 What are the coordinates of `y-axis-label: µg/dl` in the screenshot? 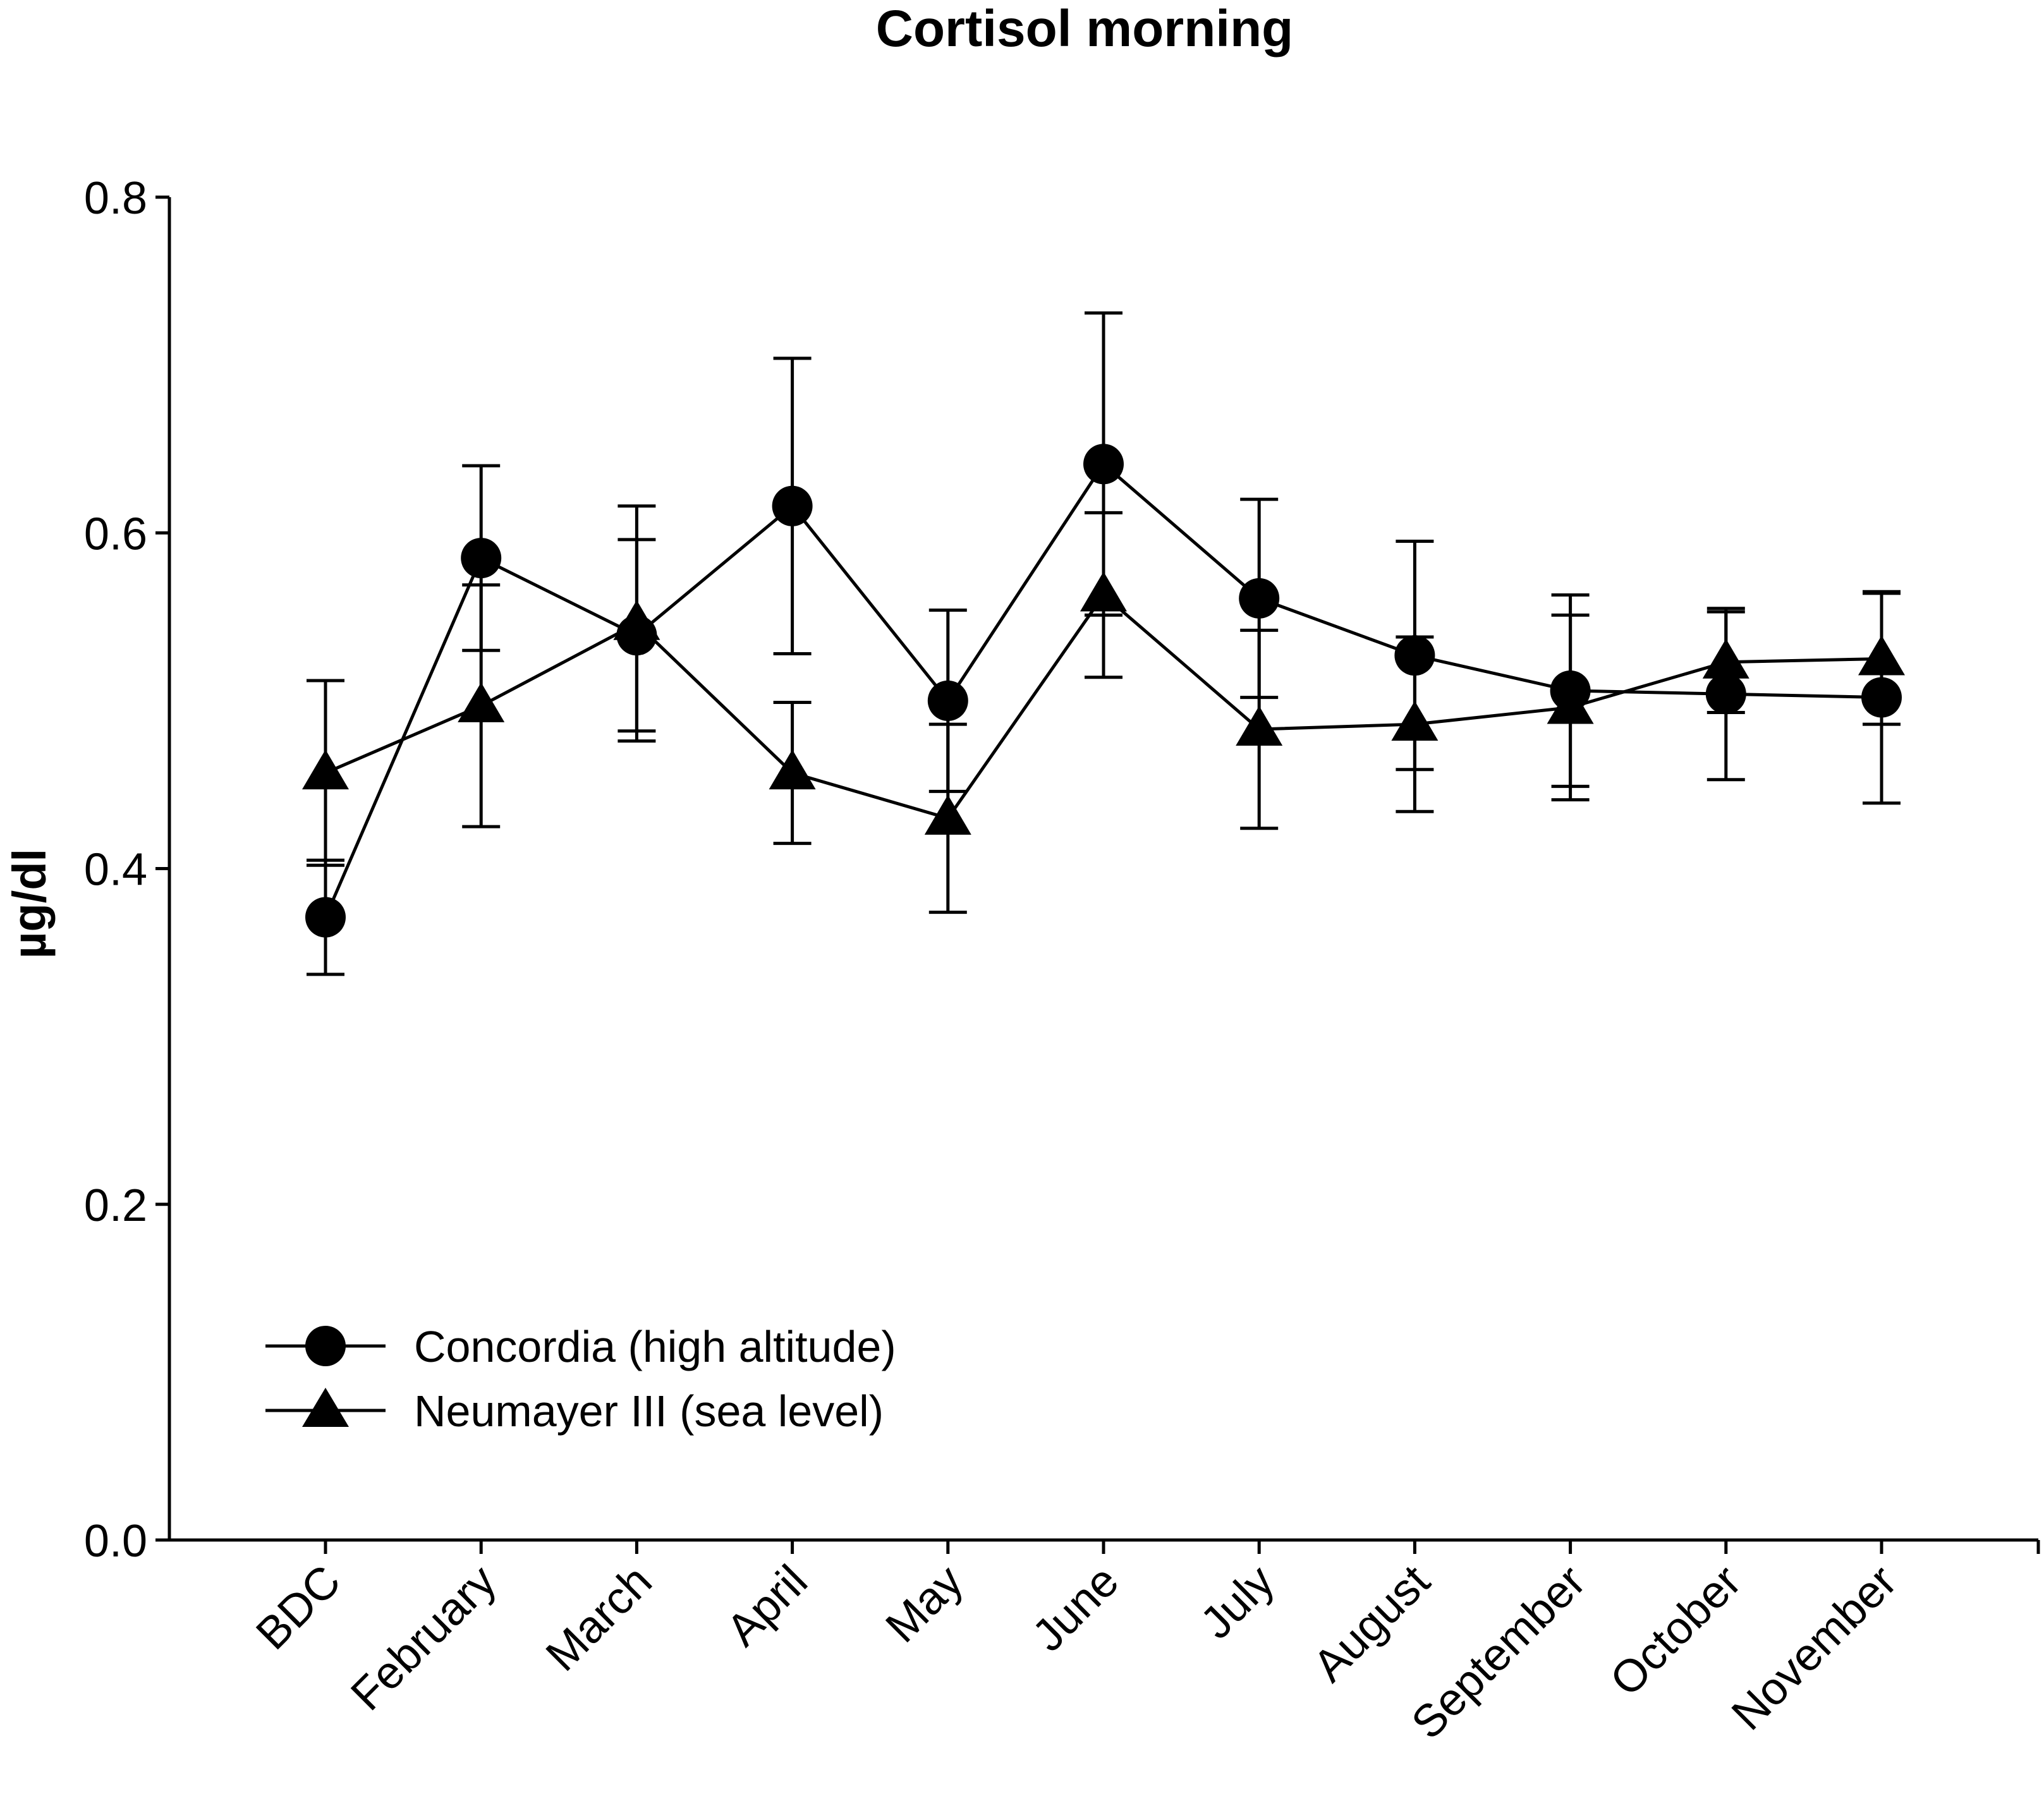 It's located at (30, 904).